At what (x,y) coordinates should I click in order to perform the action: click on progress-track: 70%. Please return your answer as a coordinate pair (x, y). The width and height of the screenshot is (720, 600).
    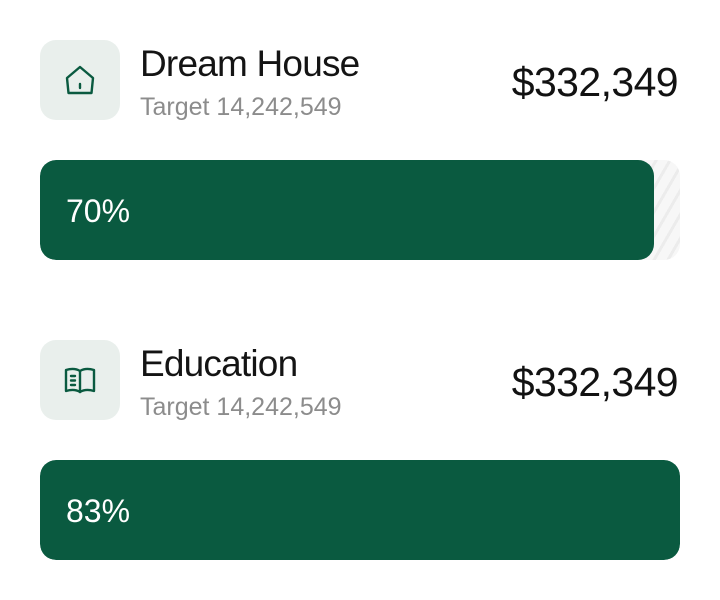
    Looking at the image, I should click on (360, 210).